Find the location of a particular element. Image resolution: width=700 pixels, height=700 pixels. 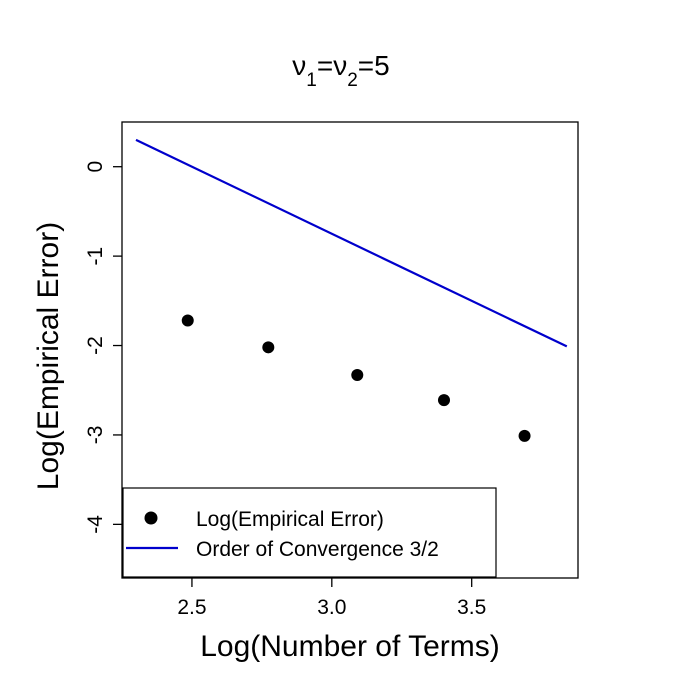

x-axis: 2.5 3.0 3.5 is located at coordinates (331, 598).